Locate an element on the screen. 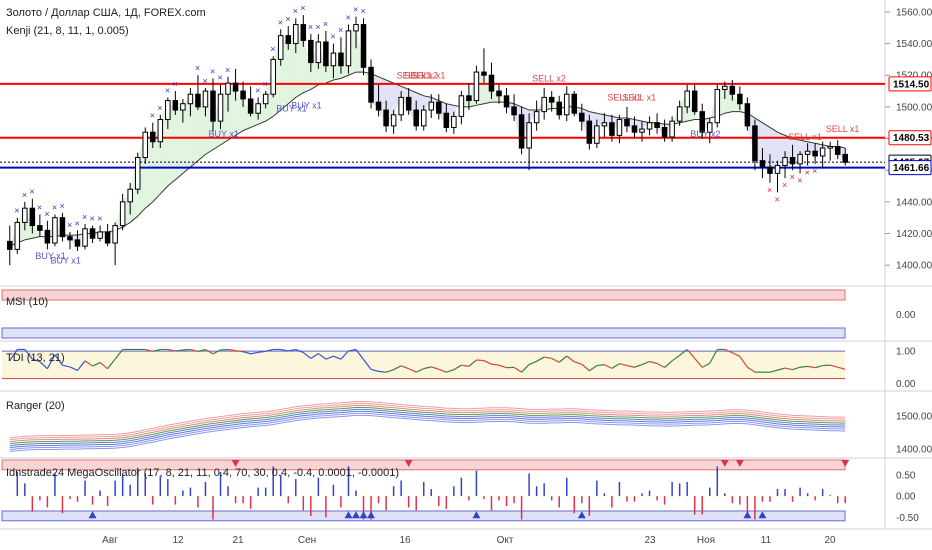 This screenshot has width=932, height=550. price-tag-label: 1480.53 is located at coordinates (911, 138).